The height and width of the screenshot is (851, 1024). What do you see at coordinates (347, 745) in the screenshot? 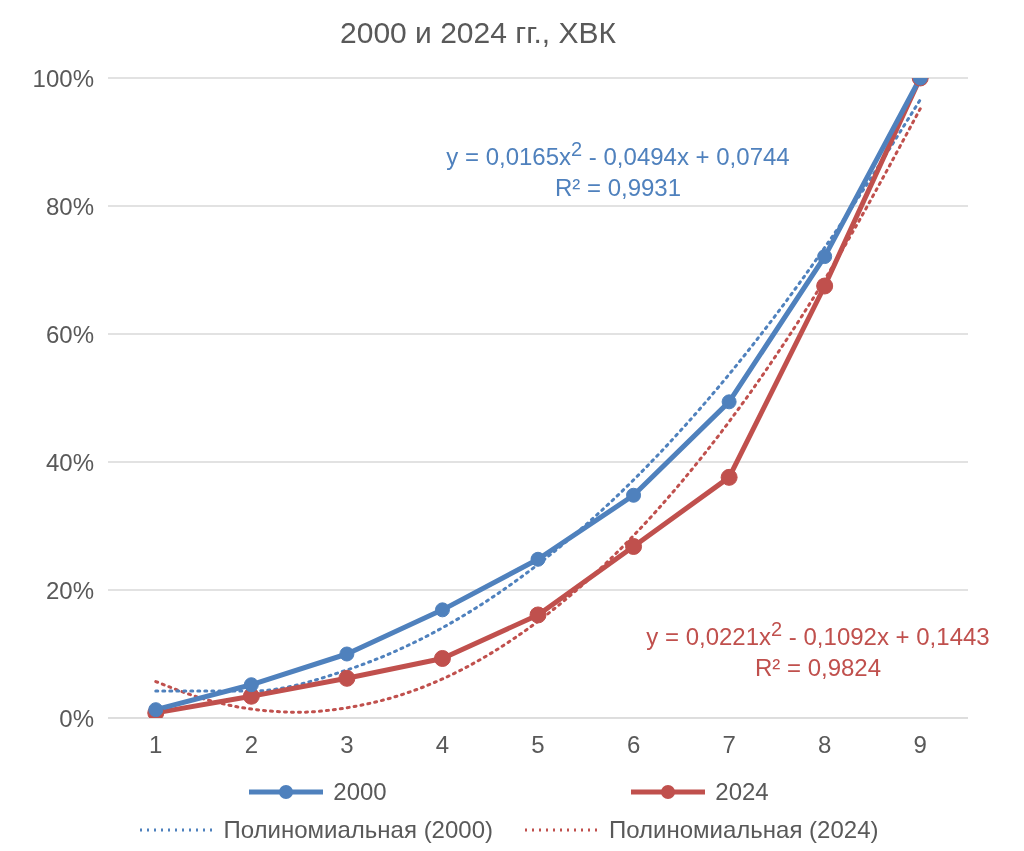
I see `x-tick-label: 3` at bounding box center [347, 745].